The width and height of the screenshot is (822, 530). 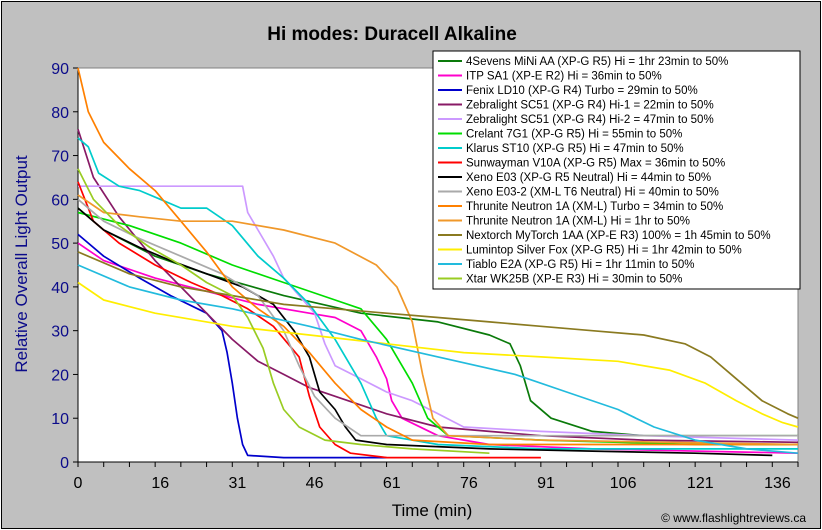 I want to click on x-tick-label: 106, so click(x=623, y=483).